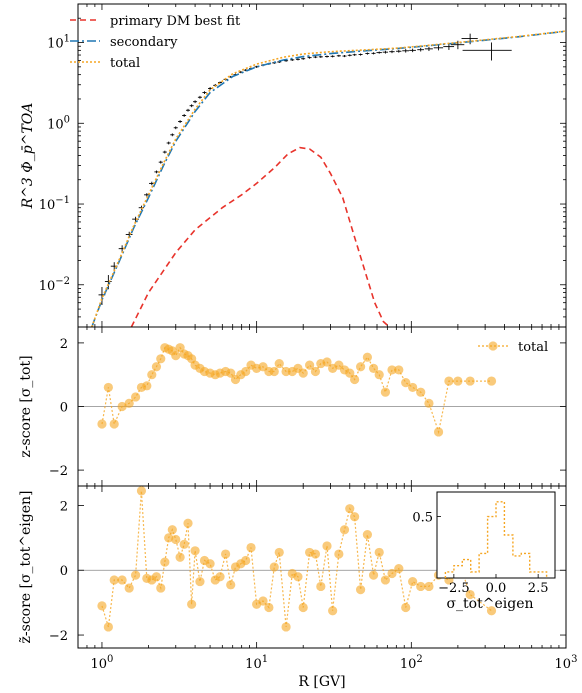  I want to click on histogram-bars, so click(496, 539).